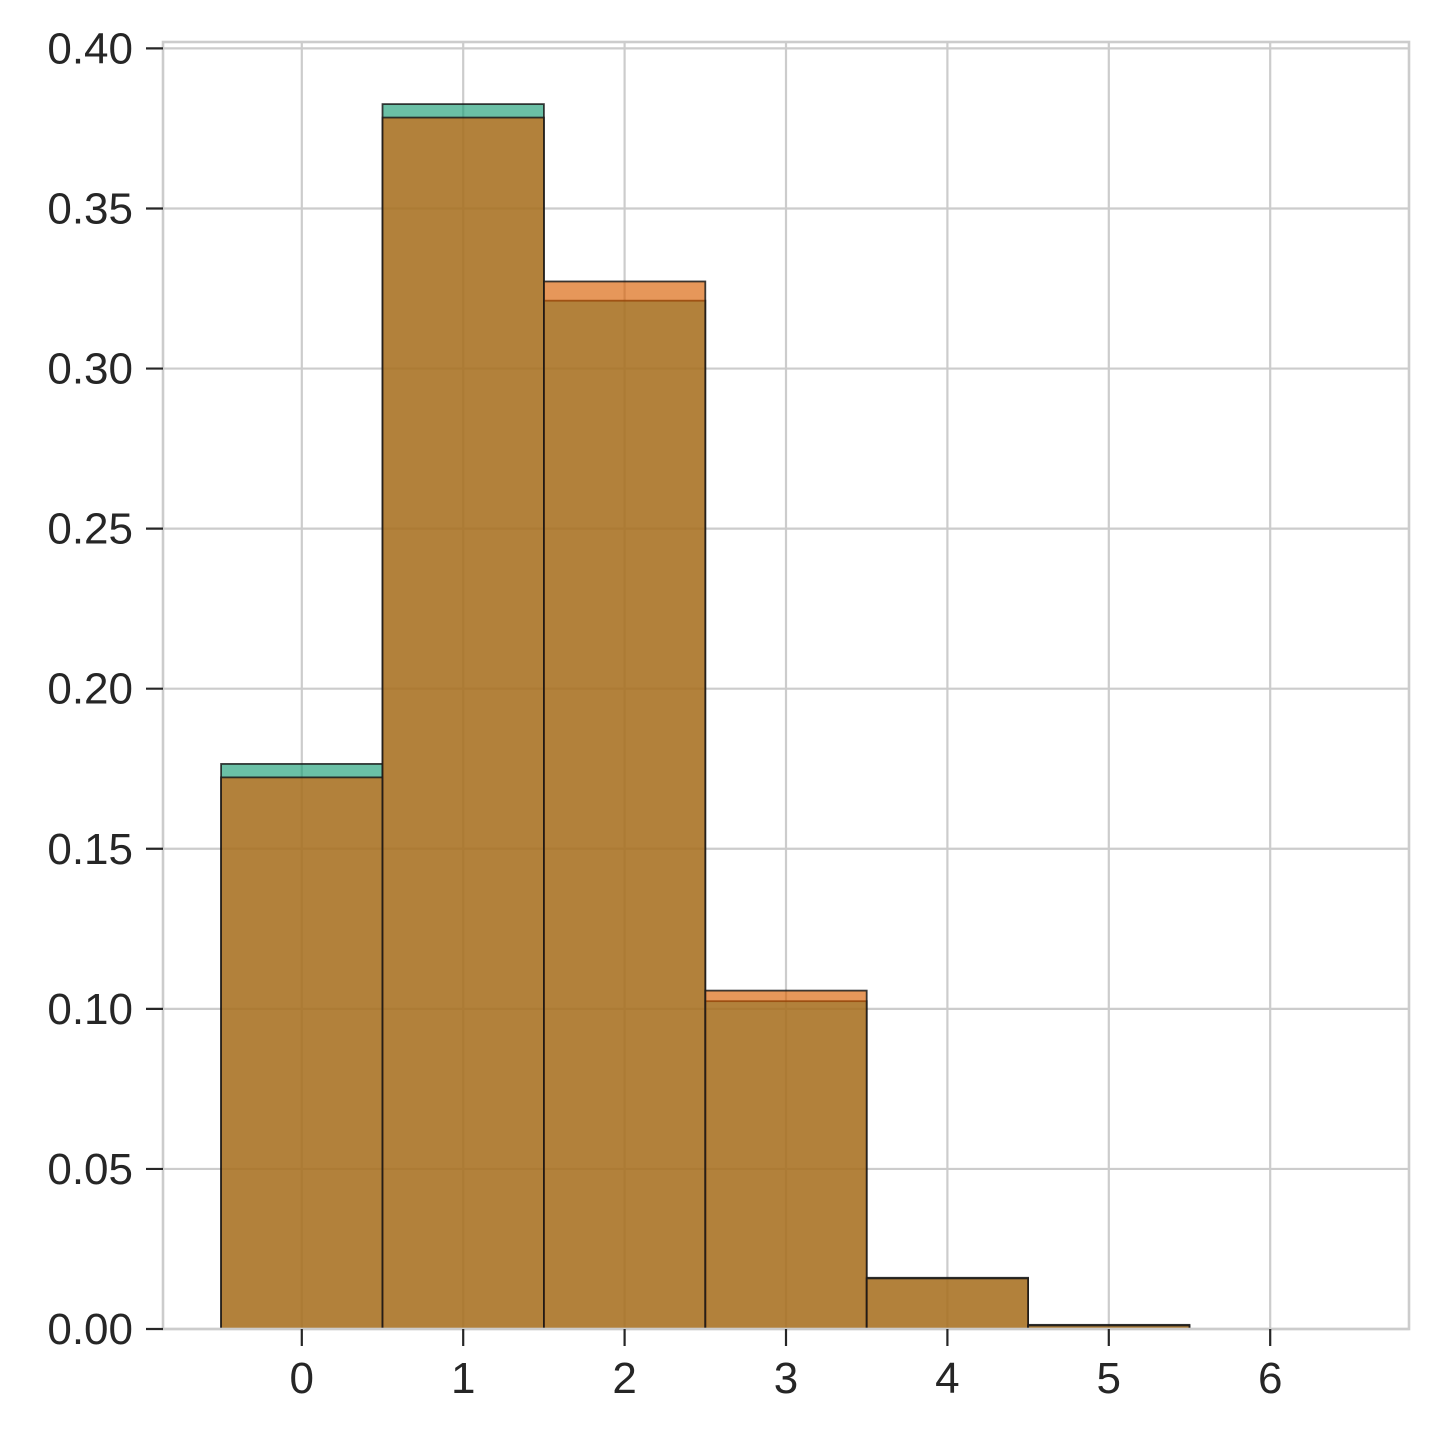 This screenshot has height=1443, width=1439. What do you see at coordinates (947, 1378) in the screenshot?
I see `x-tick-label: 4` at bounding box center [947, 1378].